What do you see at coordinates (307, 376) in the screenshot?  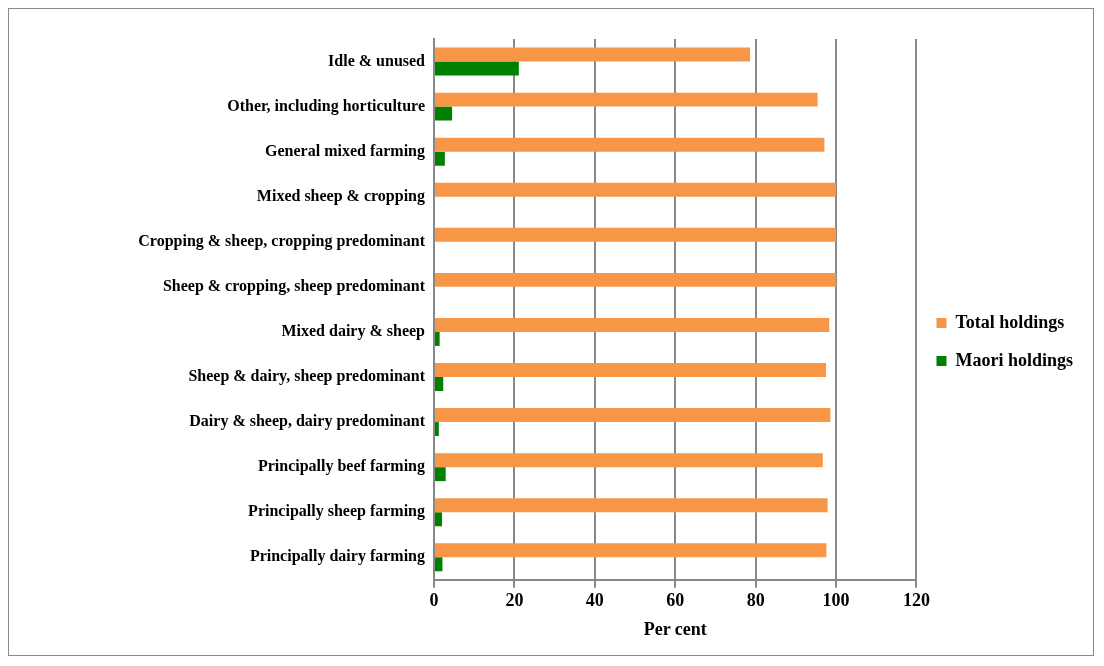 I see `y-tick-label: Sheep & dairy, sheep predominant` at bounding box center [307, 376].